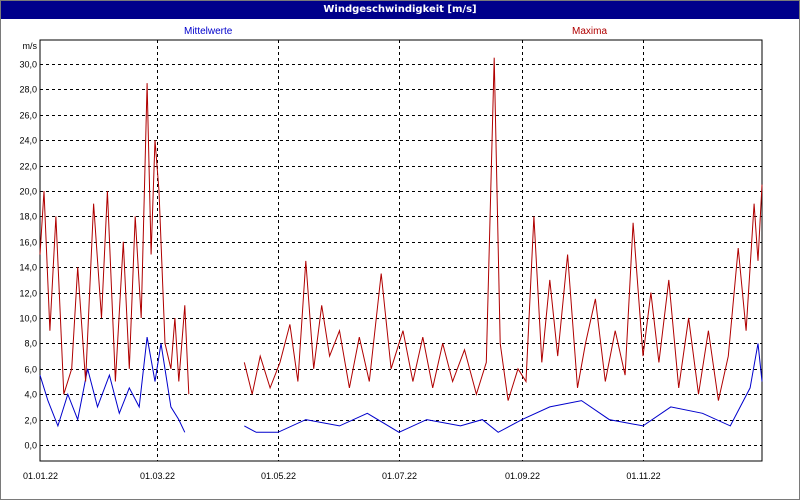 Image resolution: width=800 pixels, height=501 pixels. Describe the element at coordinates (28, 141) in the screenshot. I see `y-tick-label: 24,0` at that location.